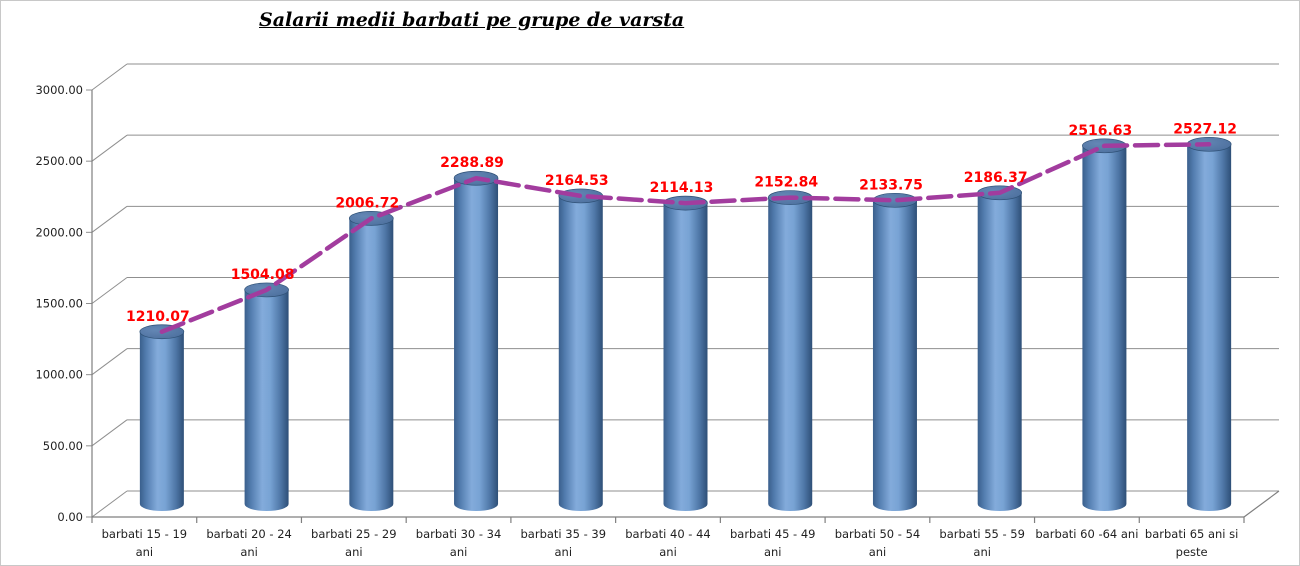 Image resolution: width=1300 pixels, height=566 pixels. I want to click on y-axis-label: 2500.00, so click(59, 161).